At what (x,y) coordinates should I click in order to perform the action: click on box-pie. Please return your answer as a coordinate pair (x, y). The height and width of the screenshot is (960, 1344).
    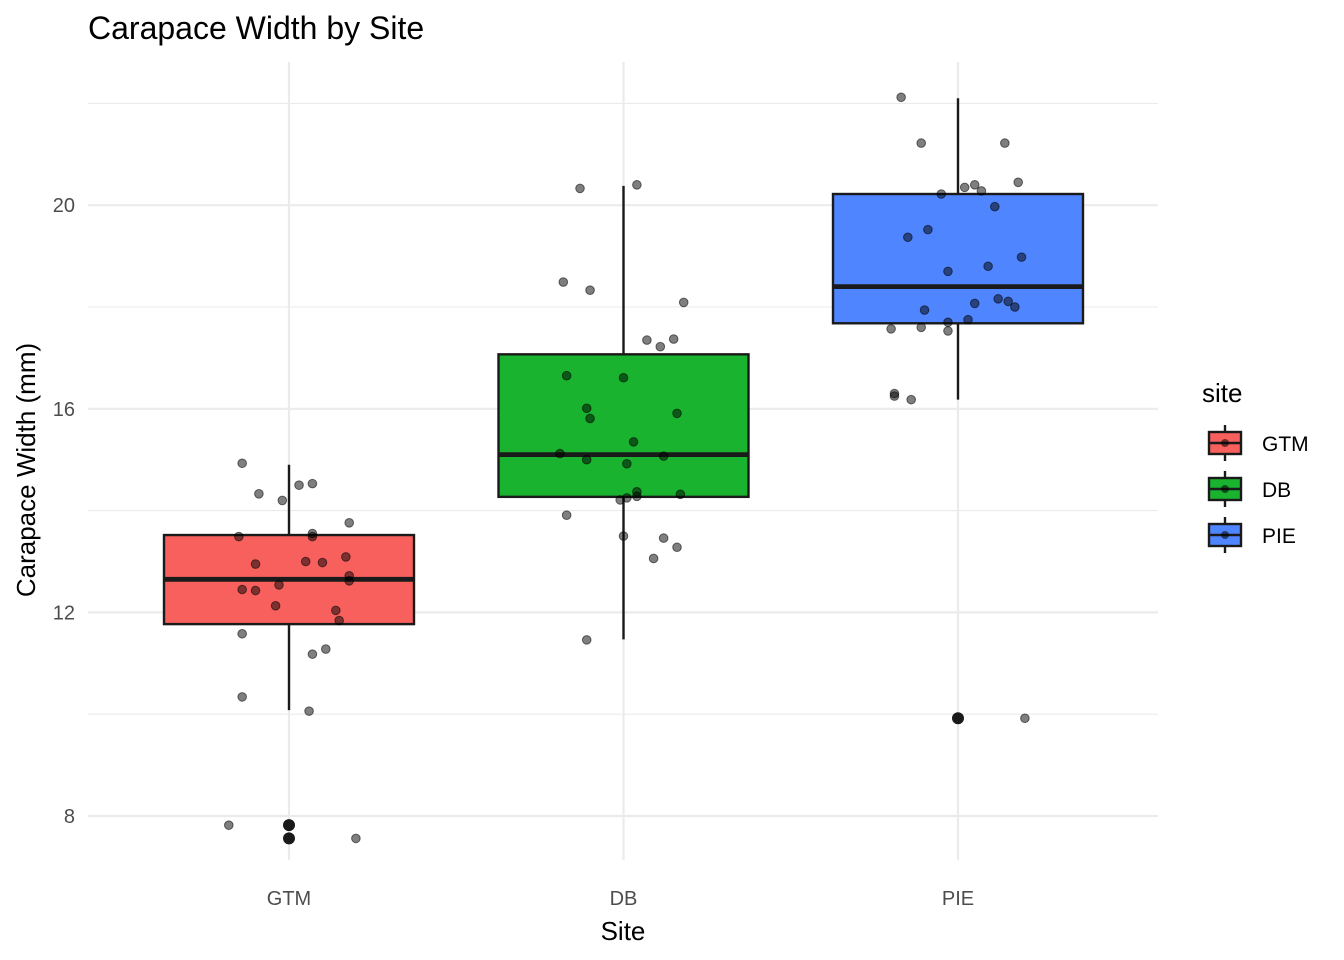
    Looking at the image, I should click on (958, 411).